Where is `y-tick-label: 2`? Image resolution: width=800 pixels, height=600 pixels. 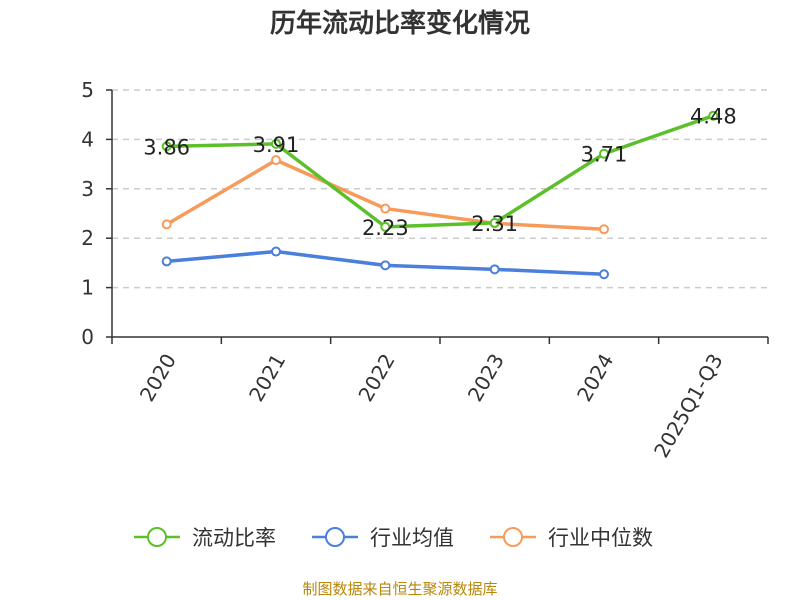 y-tick-label: 2 is located at coordinates (87, 238).